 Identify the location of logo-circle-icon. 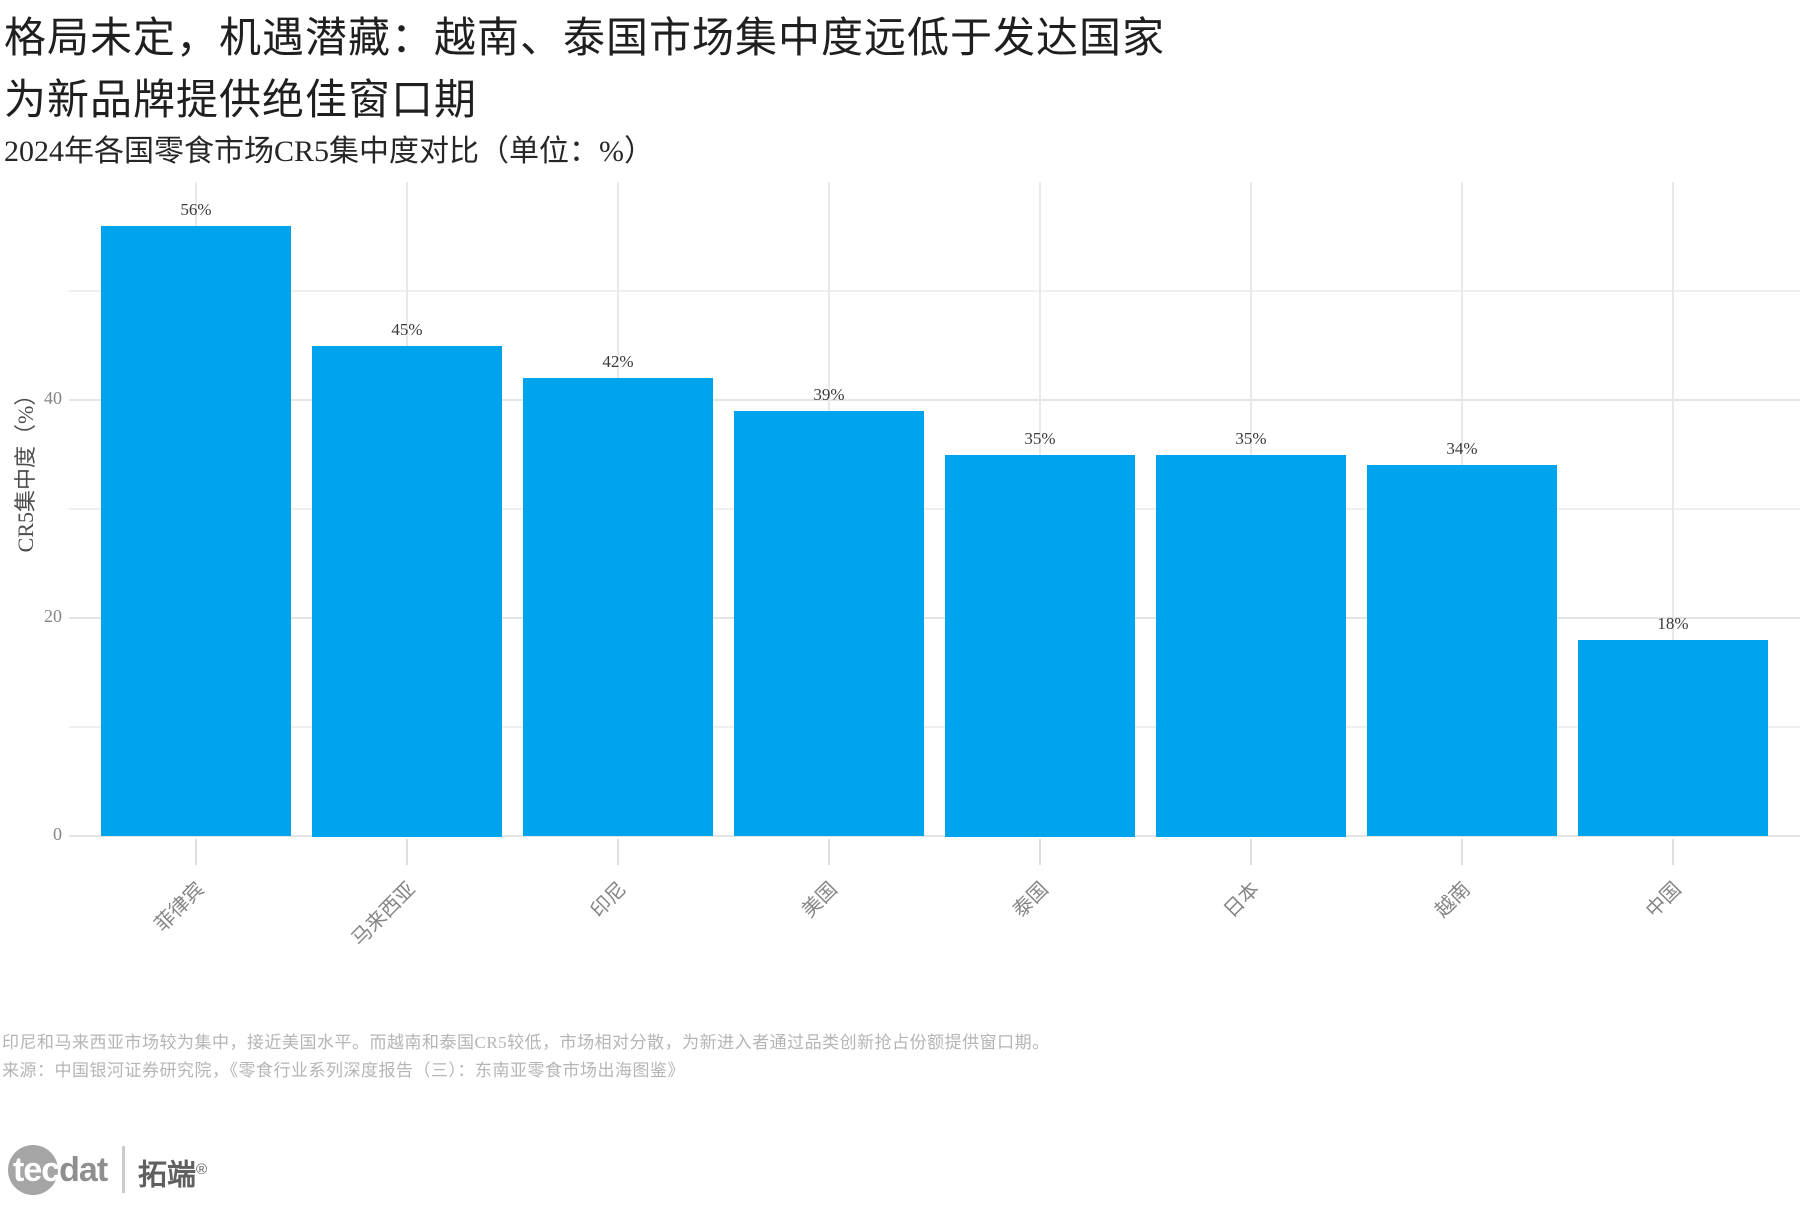
(33, 1170).